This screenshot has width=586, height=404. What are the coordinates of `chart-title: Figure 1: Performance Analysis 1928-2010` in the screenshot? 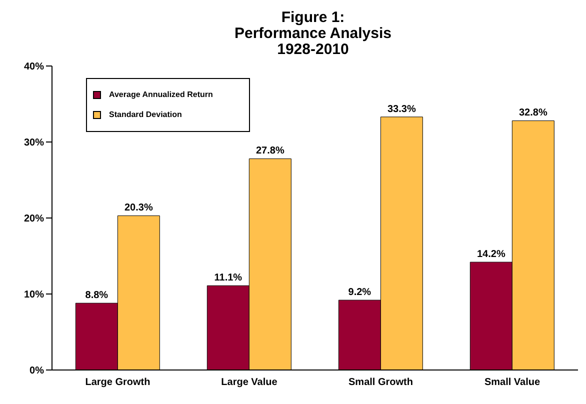 It's located at (313, 33).